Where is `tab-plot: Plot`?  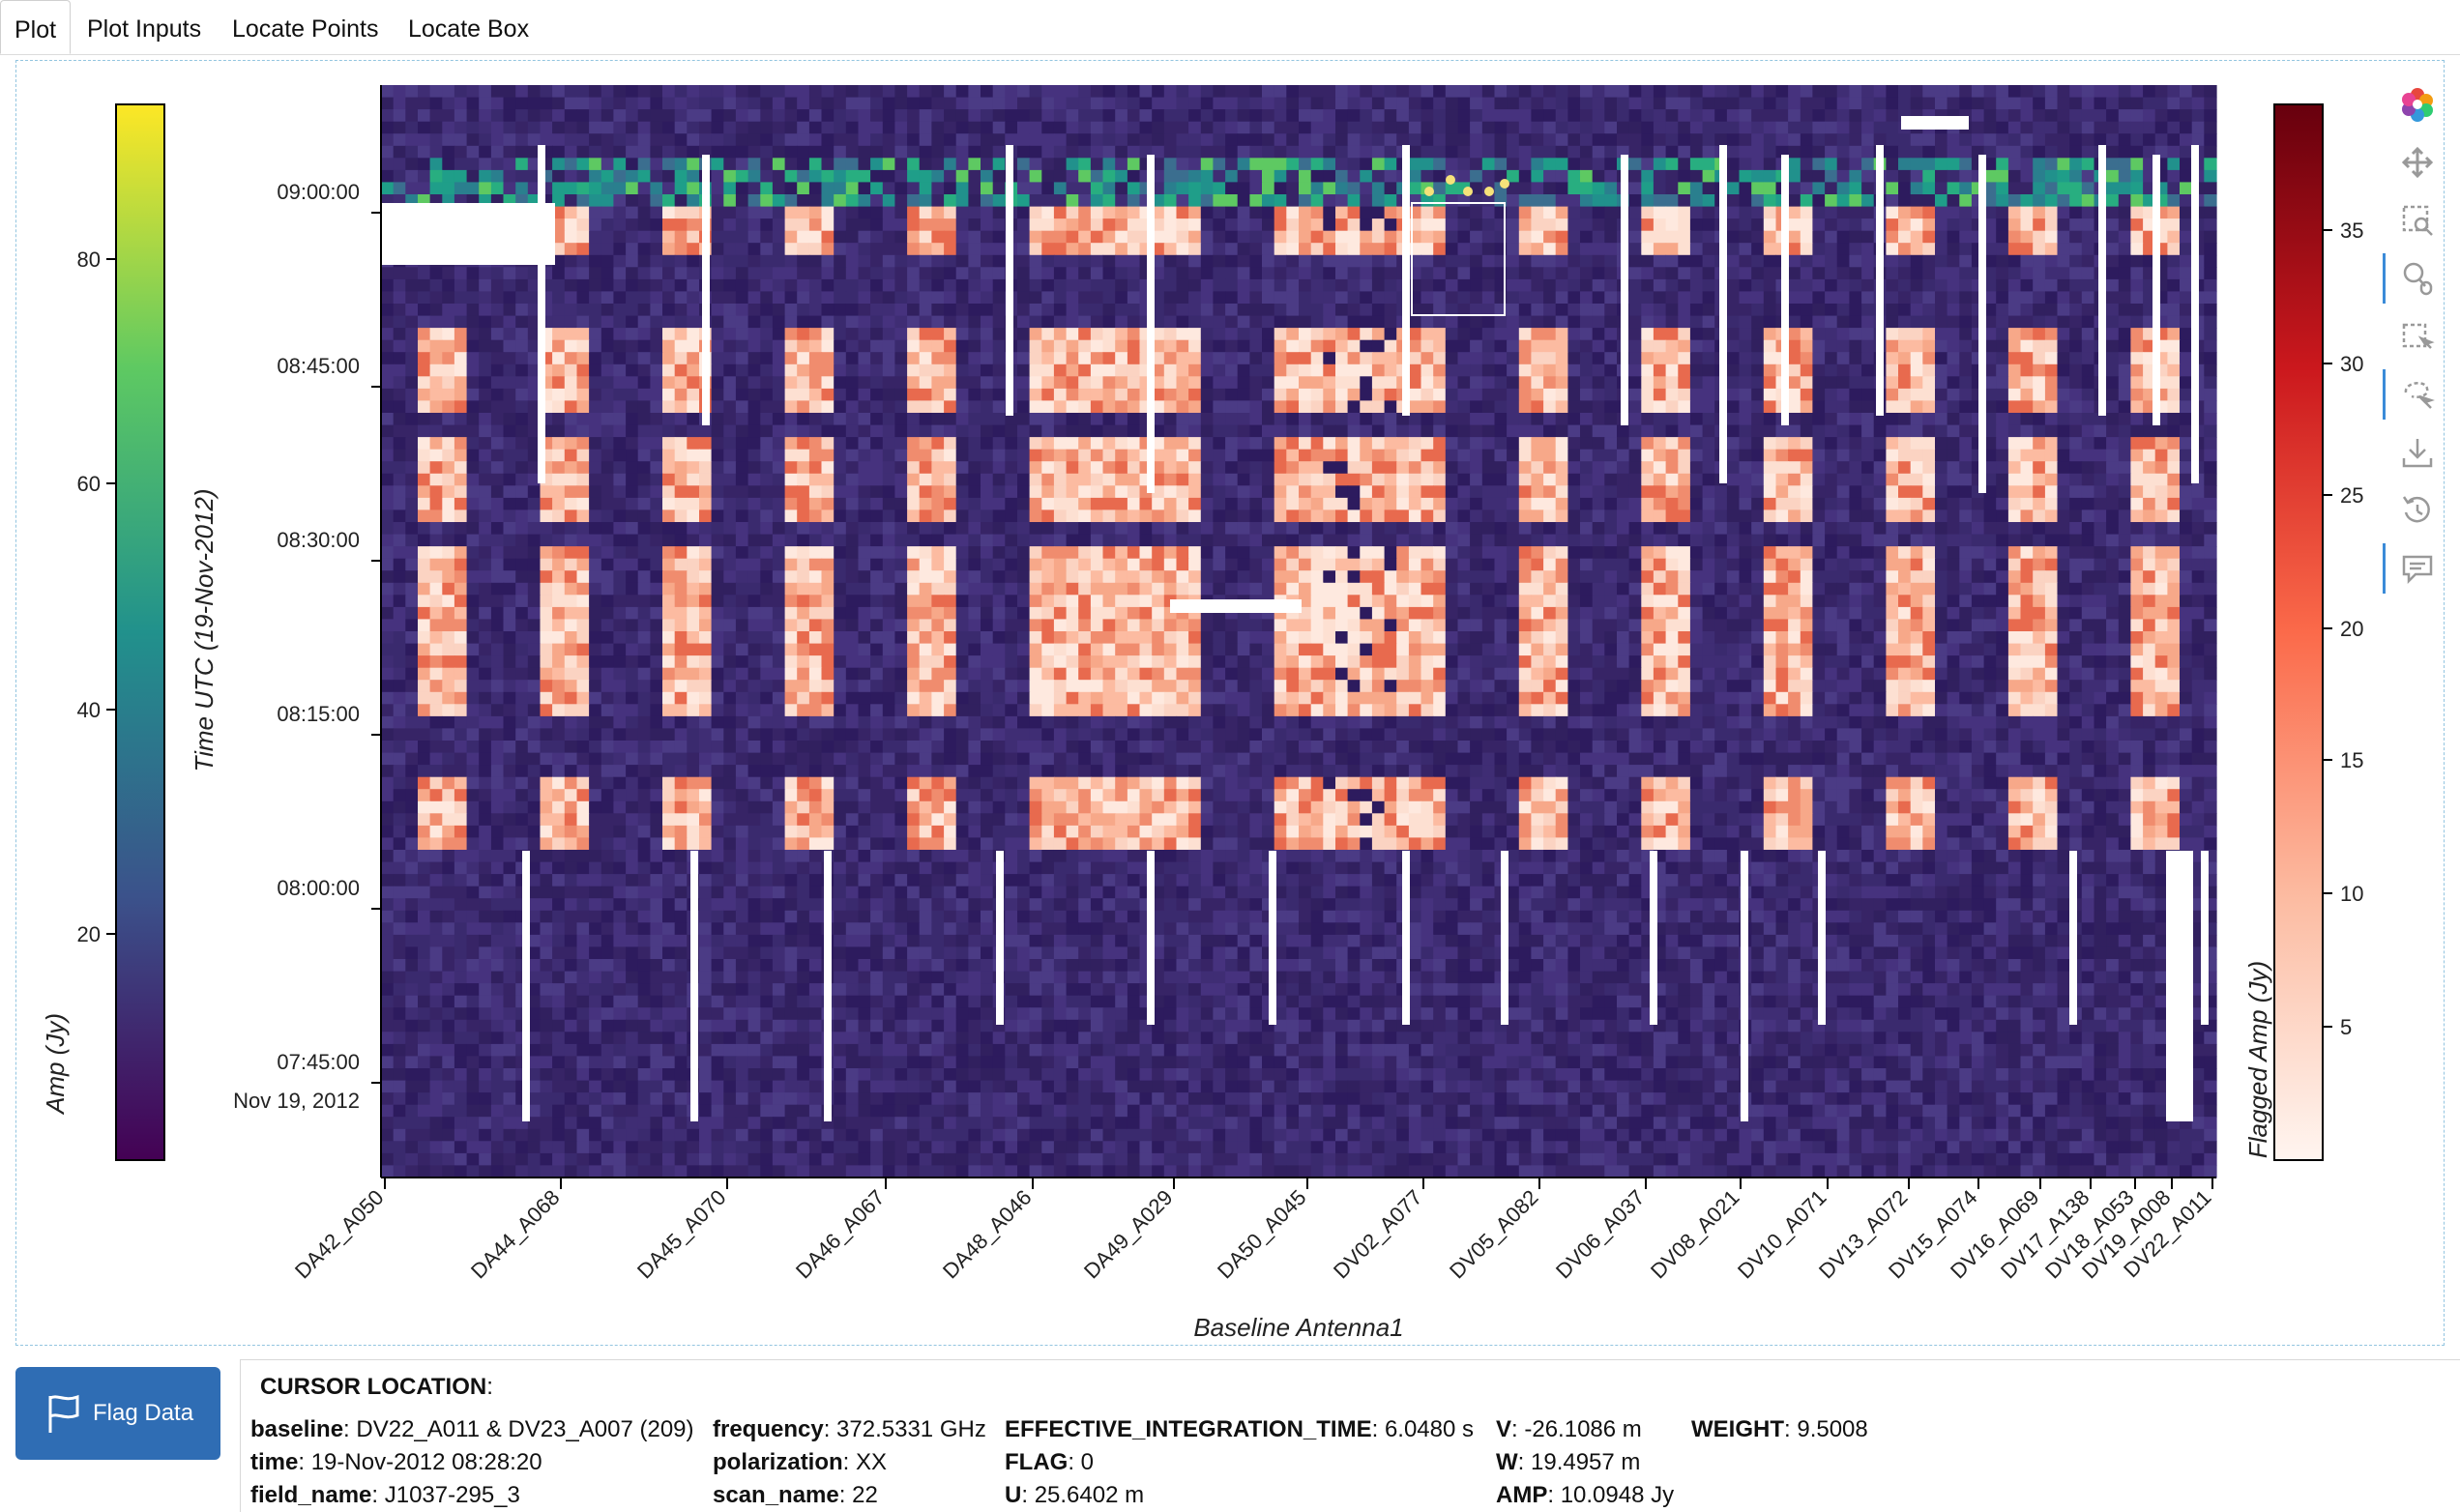 tab-plot: Plot is located at coordinates (36, 27).